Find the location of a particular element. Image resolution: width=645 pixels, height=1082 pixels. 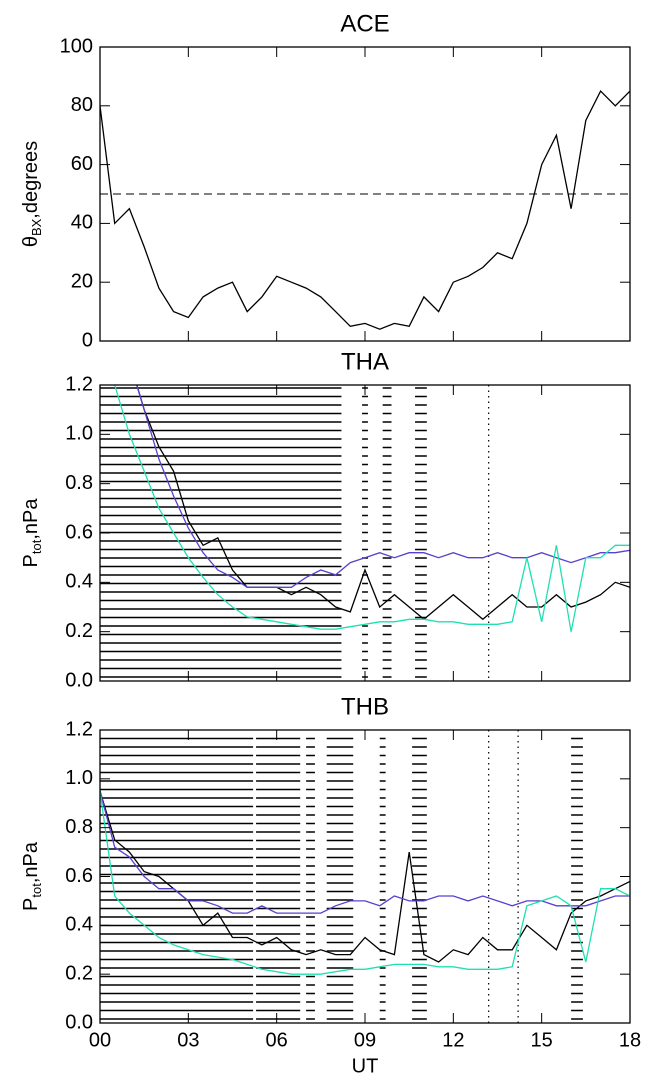

x-tick-label: 09 is located at coordinates (365, 1040).